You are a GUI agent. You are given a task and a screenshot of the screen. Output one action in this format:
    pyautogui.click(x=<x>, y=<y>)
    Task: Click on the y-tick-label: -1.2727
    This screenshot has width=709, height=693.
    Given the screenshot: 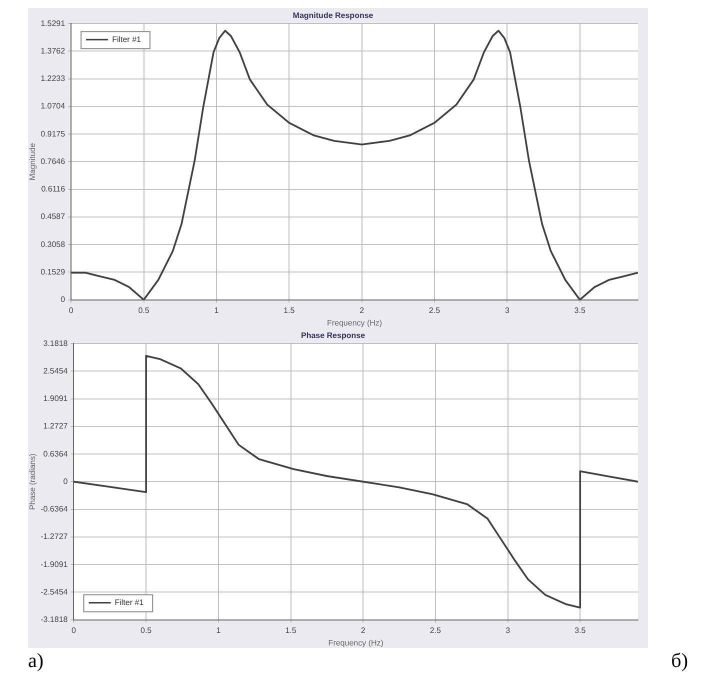 What is the action you would take?
    pyautogui.click(x=54, y=537)
    